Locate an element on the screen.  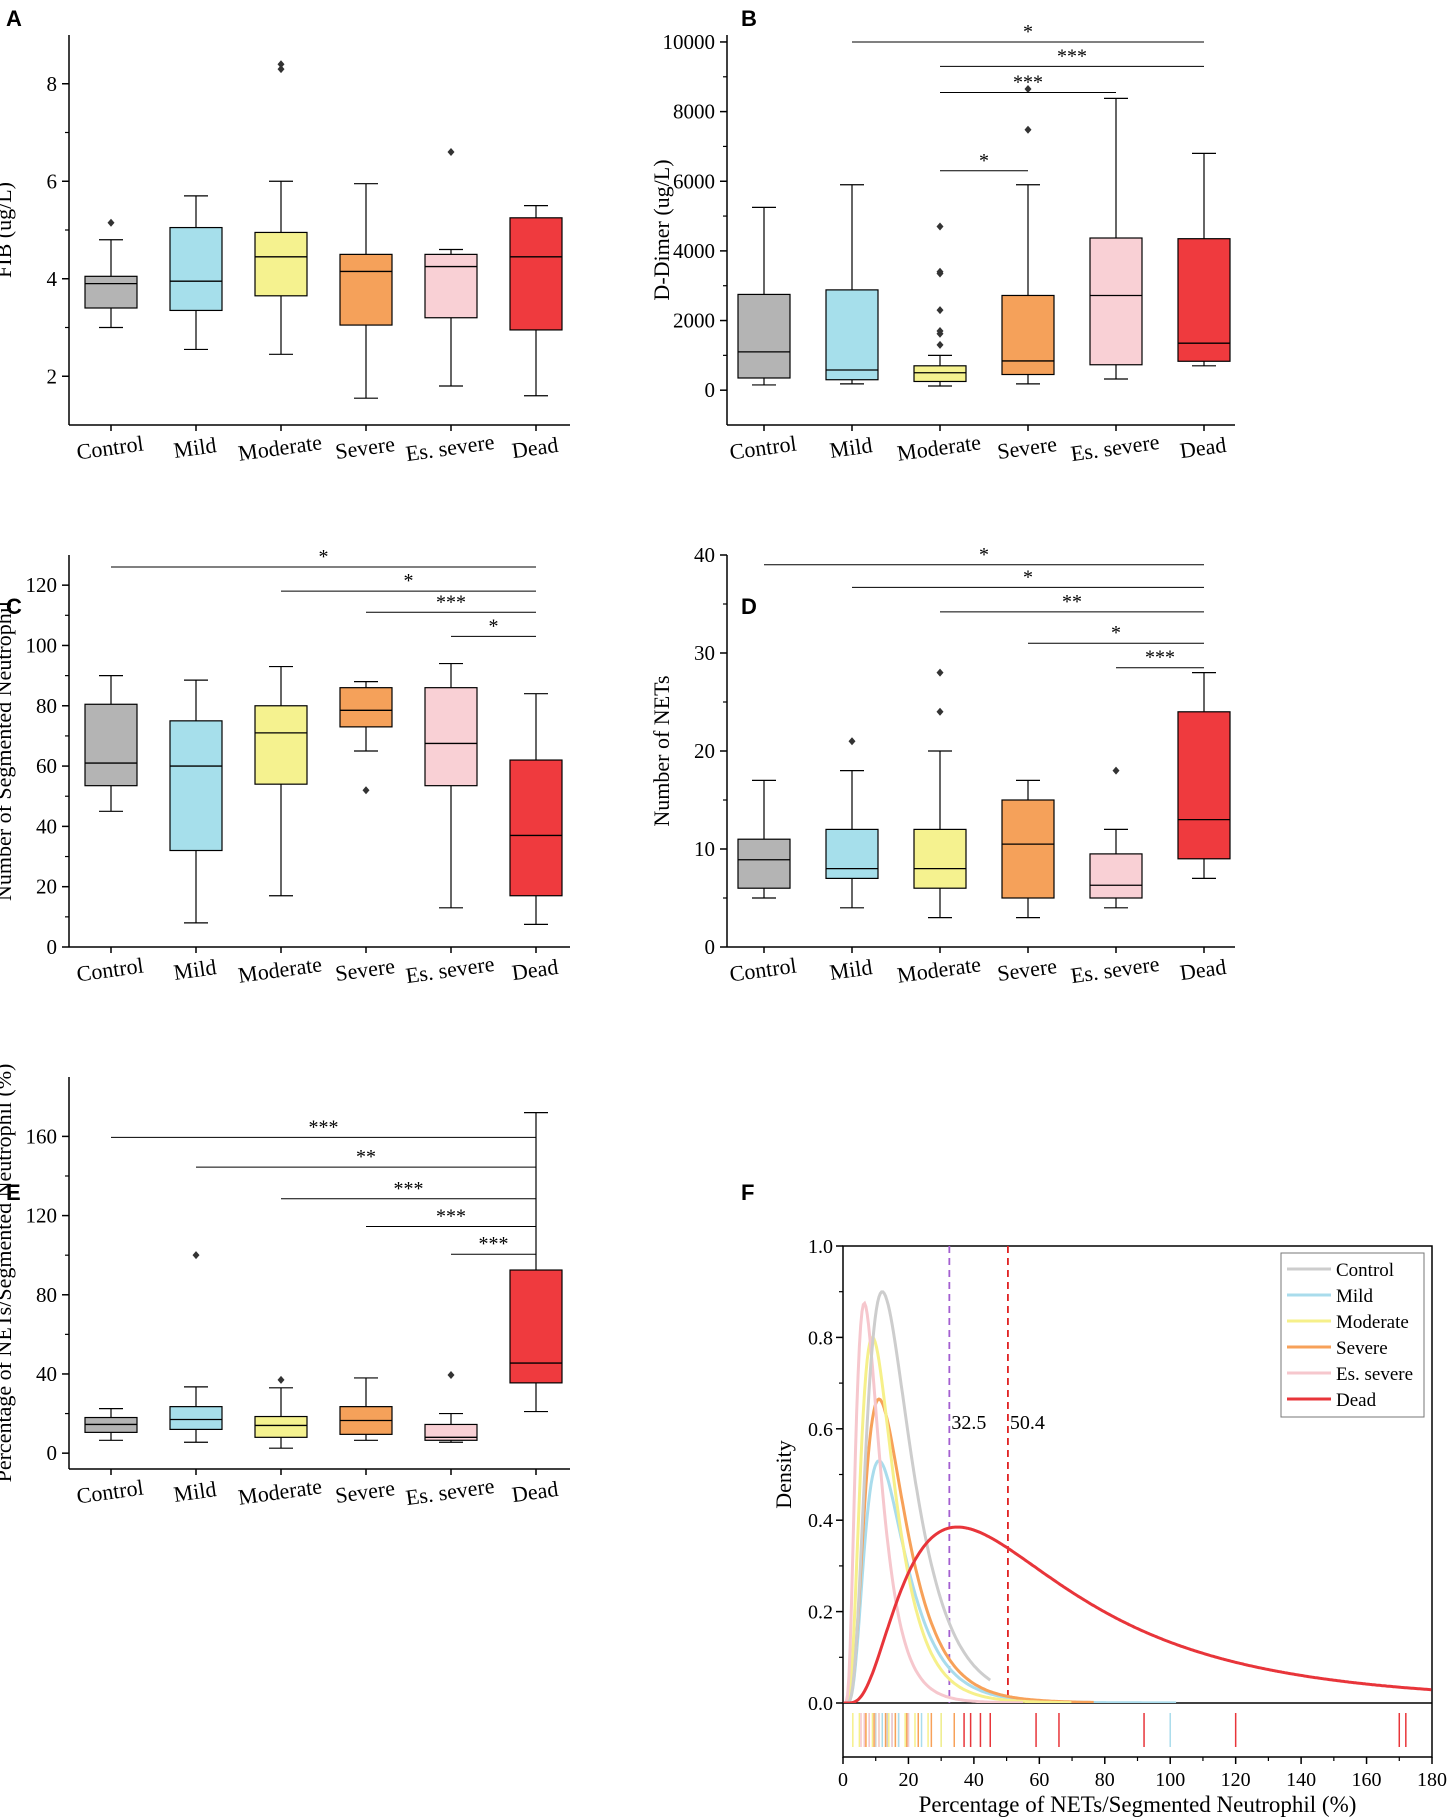
legend-label: Moderate is located at coordinates (1372, 1322).